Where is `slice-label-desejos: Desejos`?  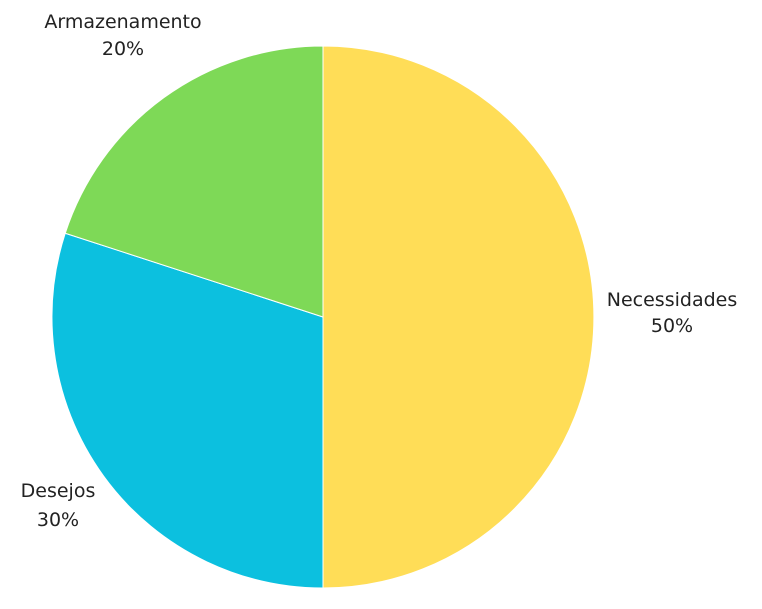
slice-label-desejos: Desejos is located at coordinates (58, 491).